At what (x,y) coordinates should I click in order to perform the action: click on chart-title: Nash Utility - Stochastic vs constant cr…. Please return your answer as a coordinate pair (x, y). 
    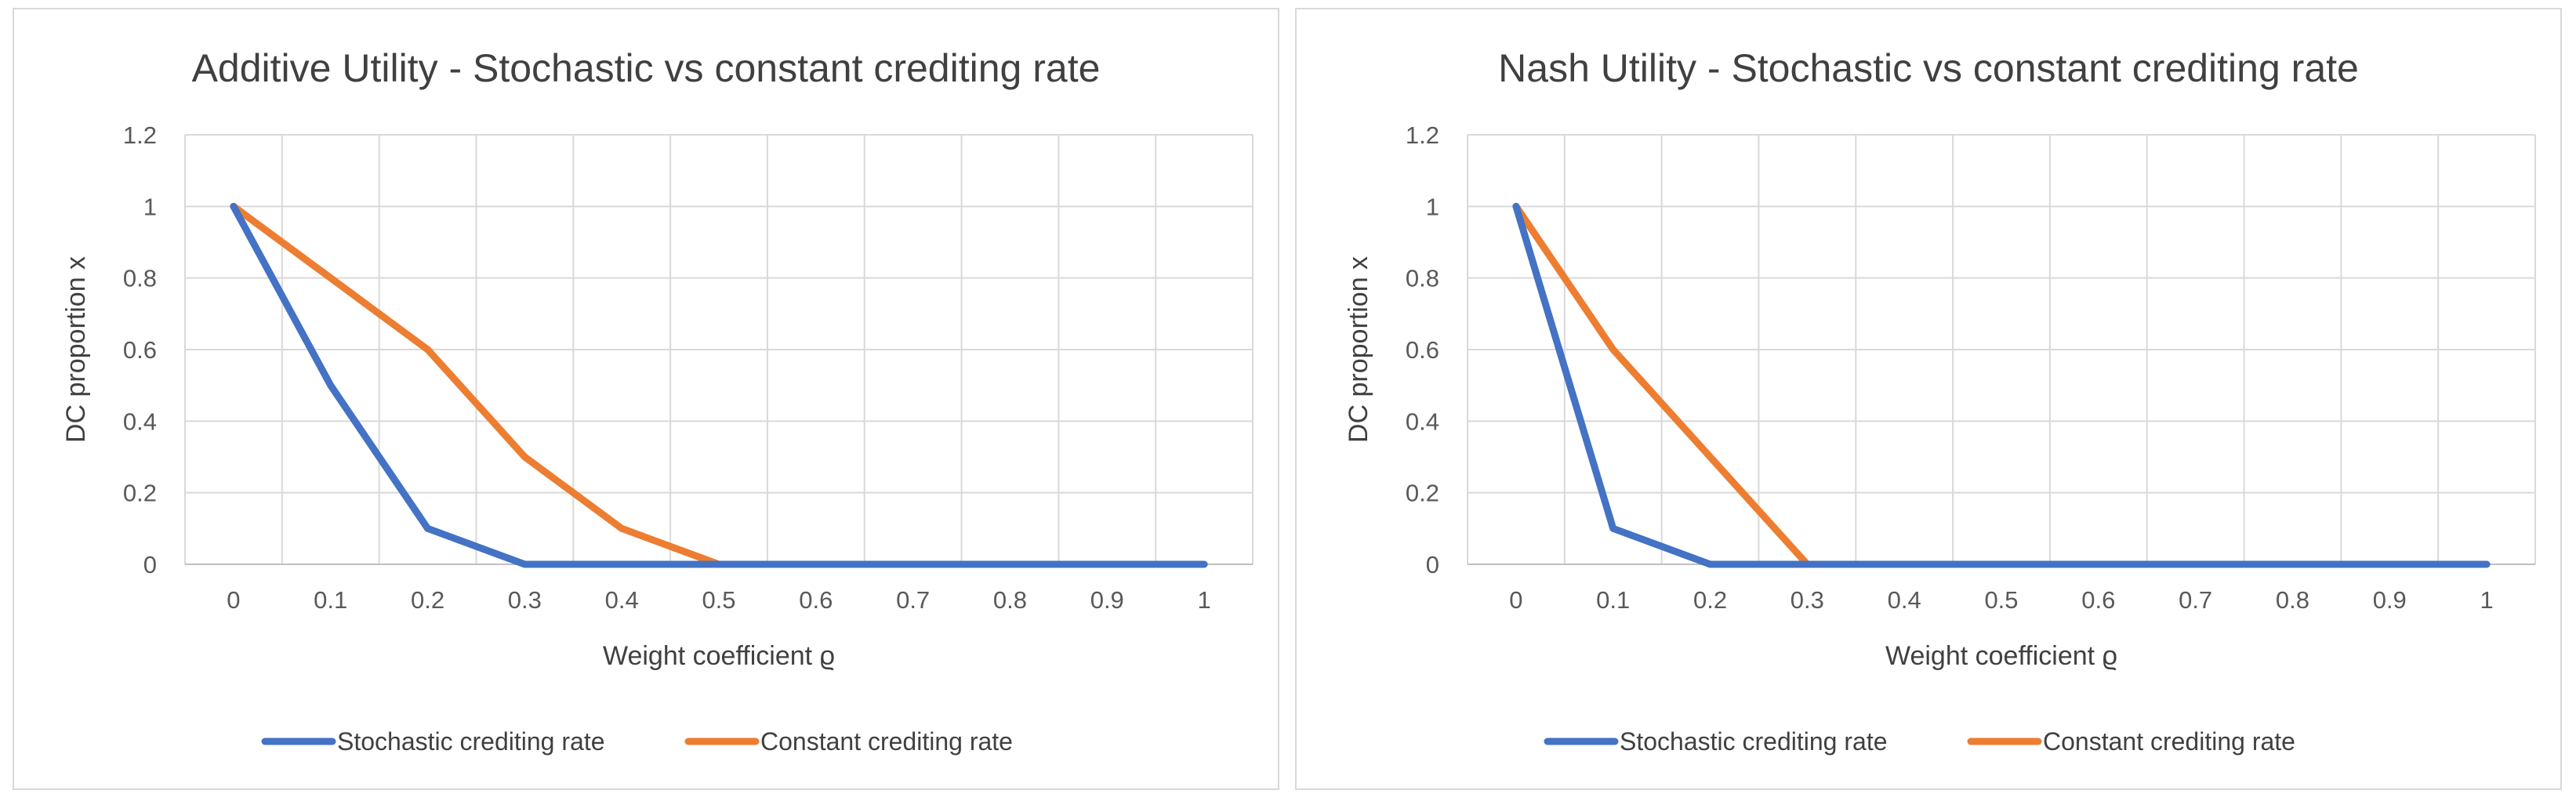
    Looking at the image, I should click on (1928, 68).